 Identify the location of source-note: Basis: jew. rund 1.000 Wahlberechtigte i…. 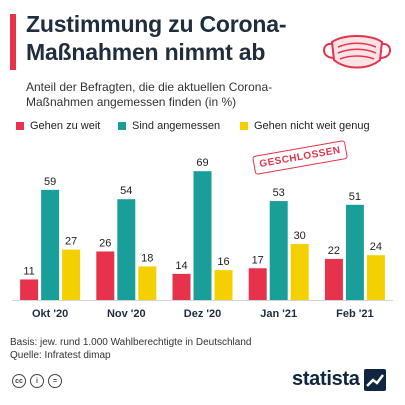
(130, 349).